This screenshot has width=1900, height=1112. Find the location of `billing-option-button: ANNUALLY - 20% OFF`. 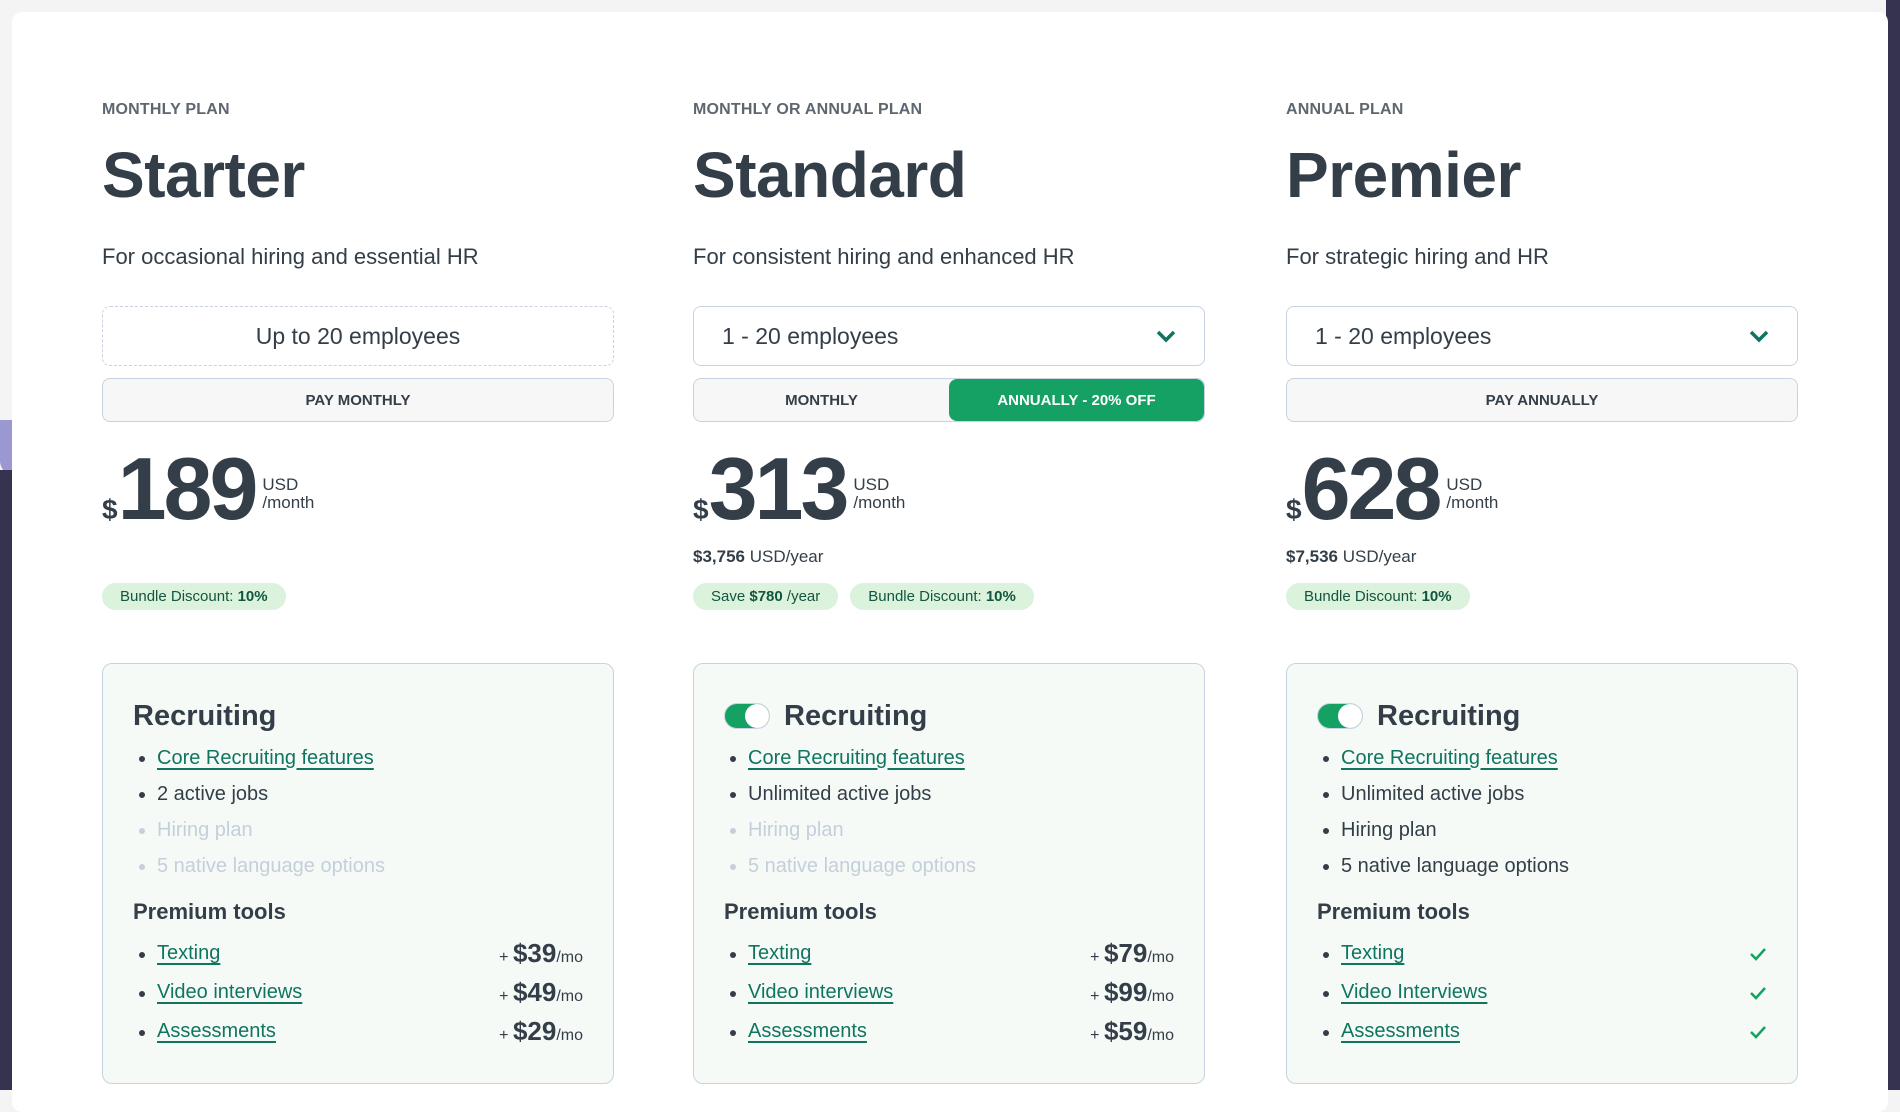

billing-option-button: ANNUALLY - 20% OFF is located at coordinates (1076, 400).